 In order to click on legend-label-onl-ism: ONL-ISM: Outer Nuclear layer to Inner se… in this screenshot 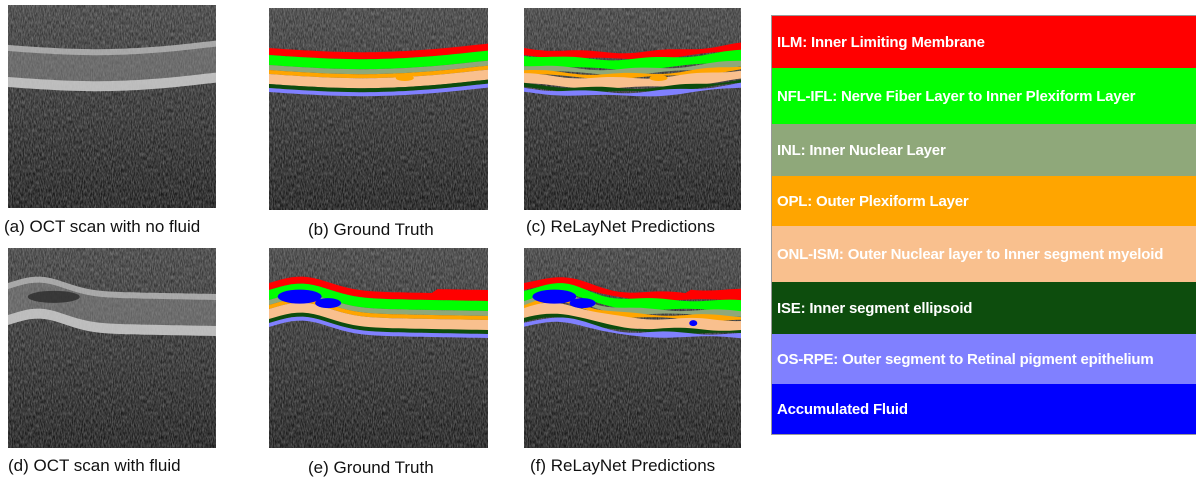, I will do `click(970, 254)`.